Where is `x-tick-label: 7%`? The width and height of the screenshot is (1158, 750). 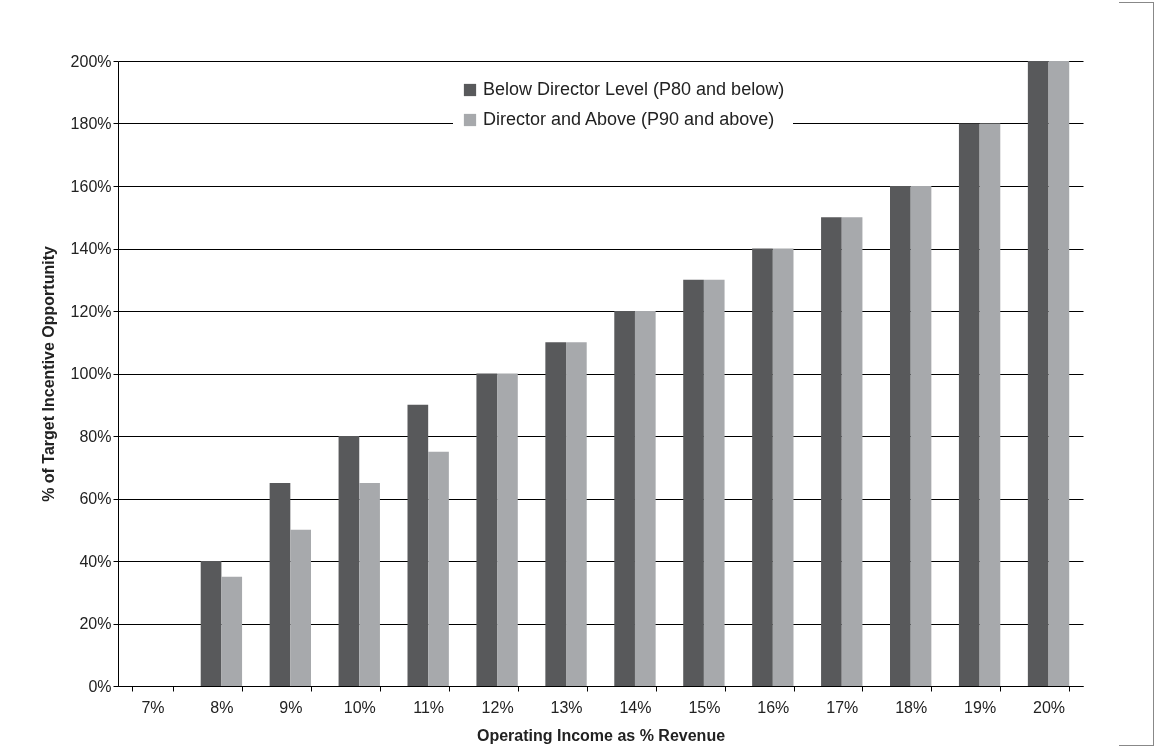 x-tick-label: 7% is located at coordinates (153, 707).